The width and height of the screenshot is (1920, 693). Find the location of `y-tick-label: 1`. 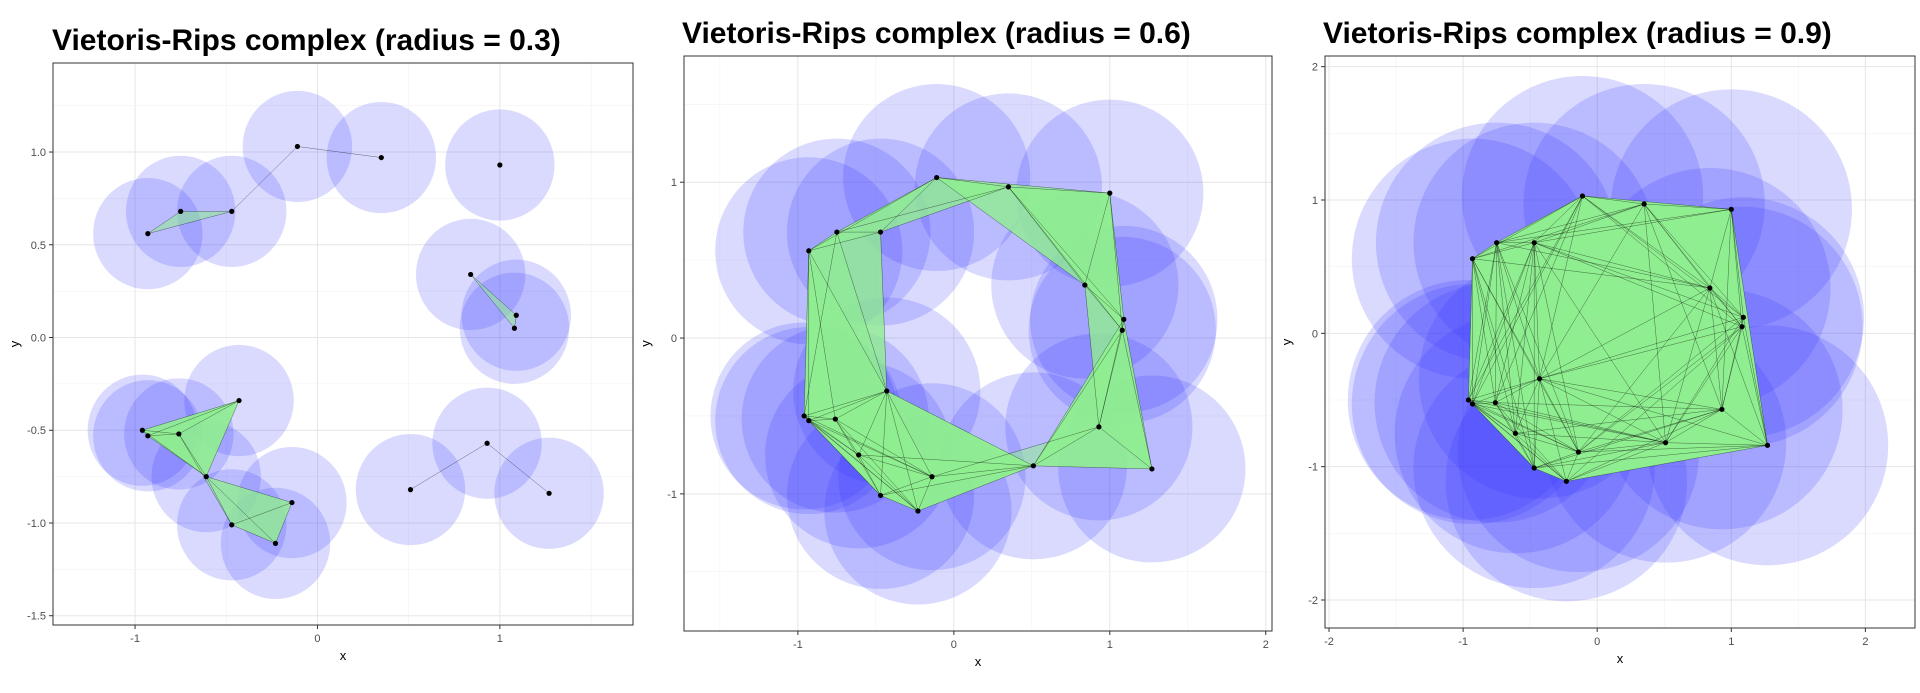

y-tick-label: 1 is located at coordinates (1315, 201).